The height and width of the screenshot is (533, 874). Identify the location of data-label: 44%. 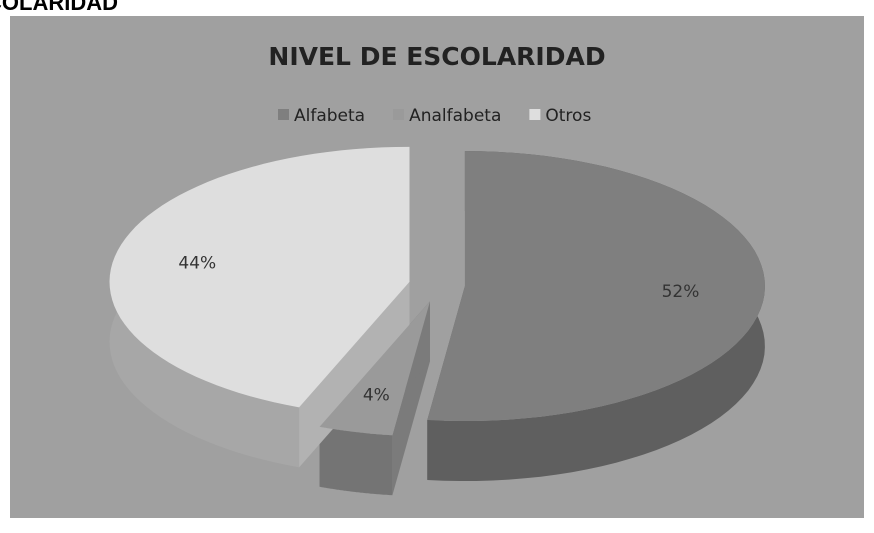
(197, 264).